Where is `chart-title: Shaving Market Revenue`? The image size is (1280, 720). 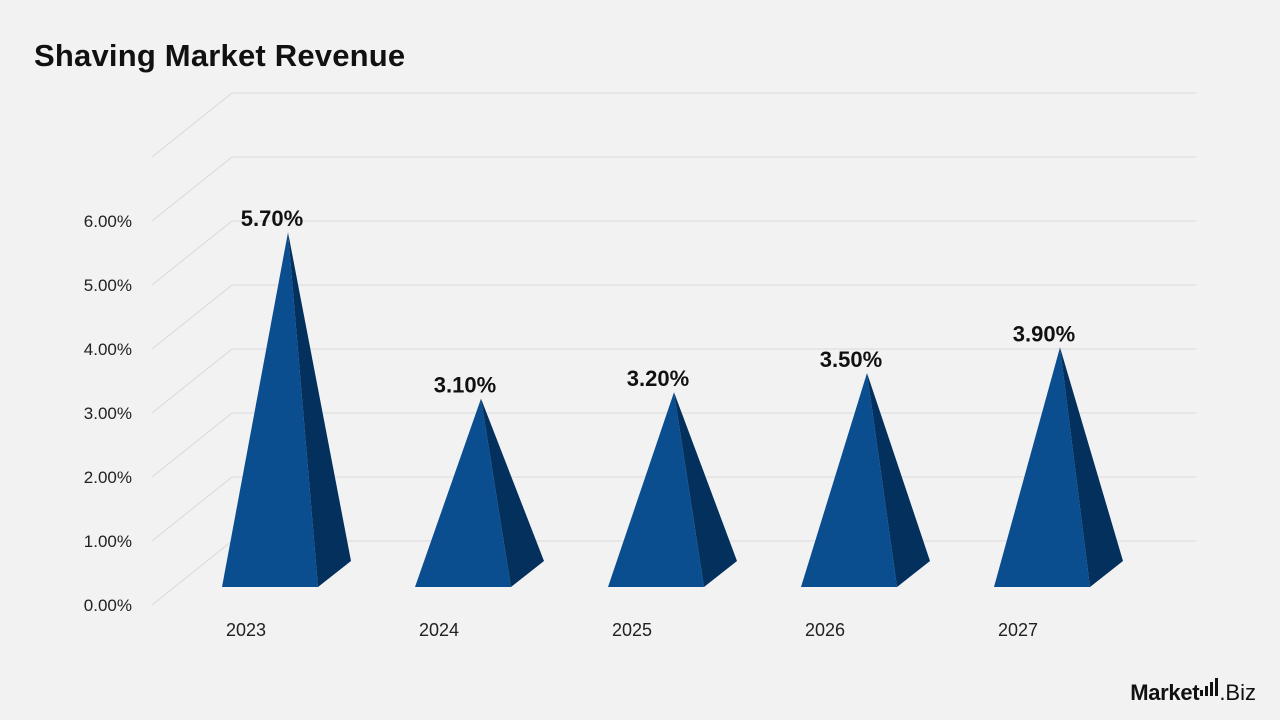 chart-title: Shaving Market Revenue is located at coordinates (220, 55).